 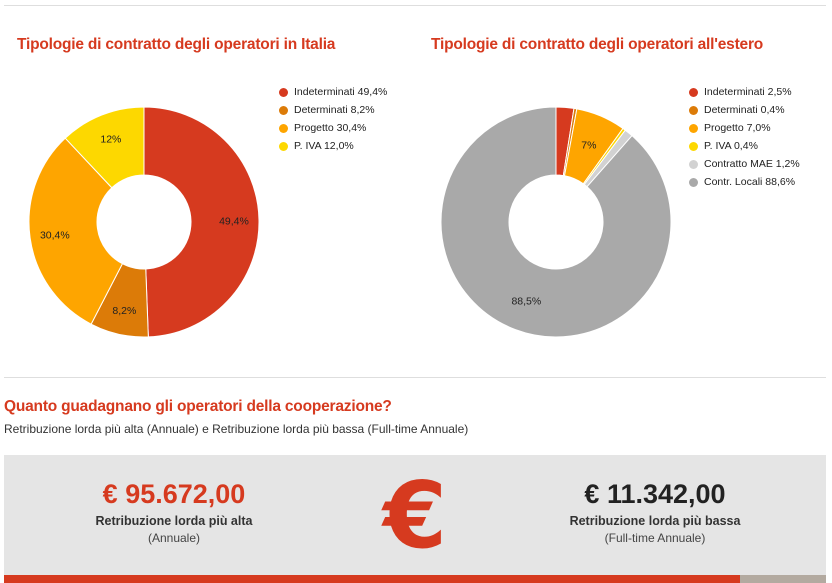 I want to click on legend-item-determinati: Determinati 0,4%, so click(x=744, y=110).